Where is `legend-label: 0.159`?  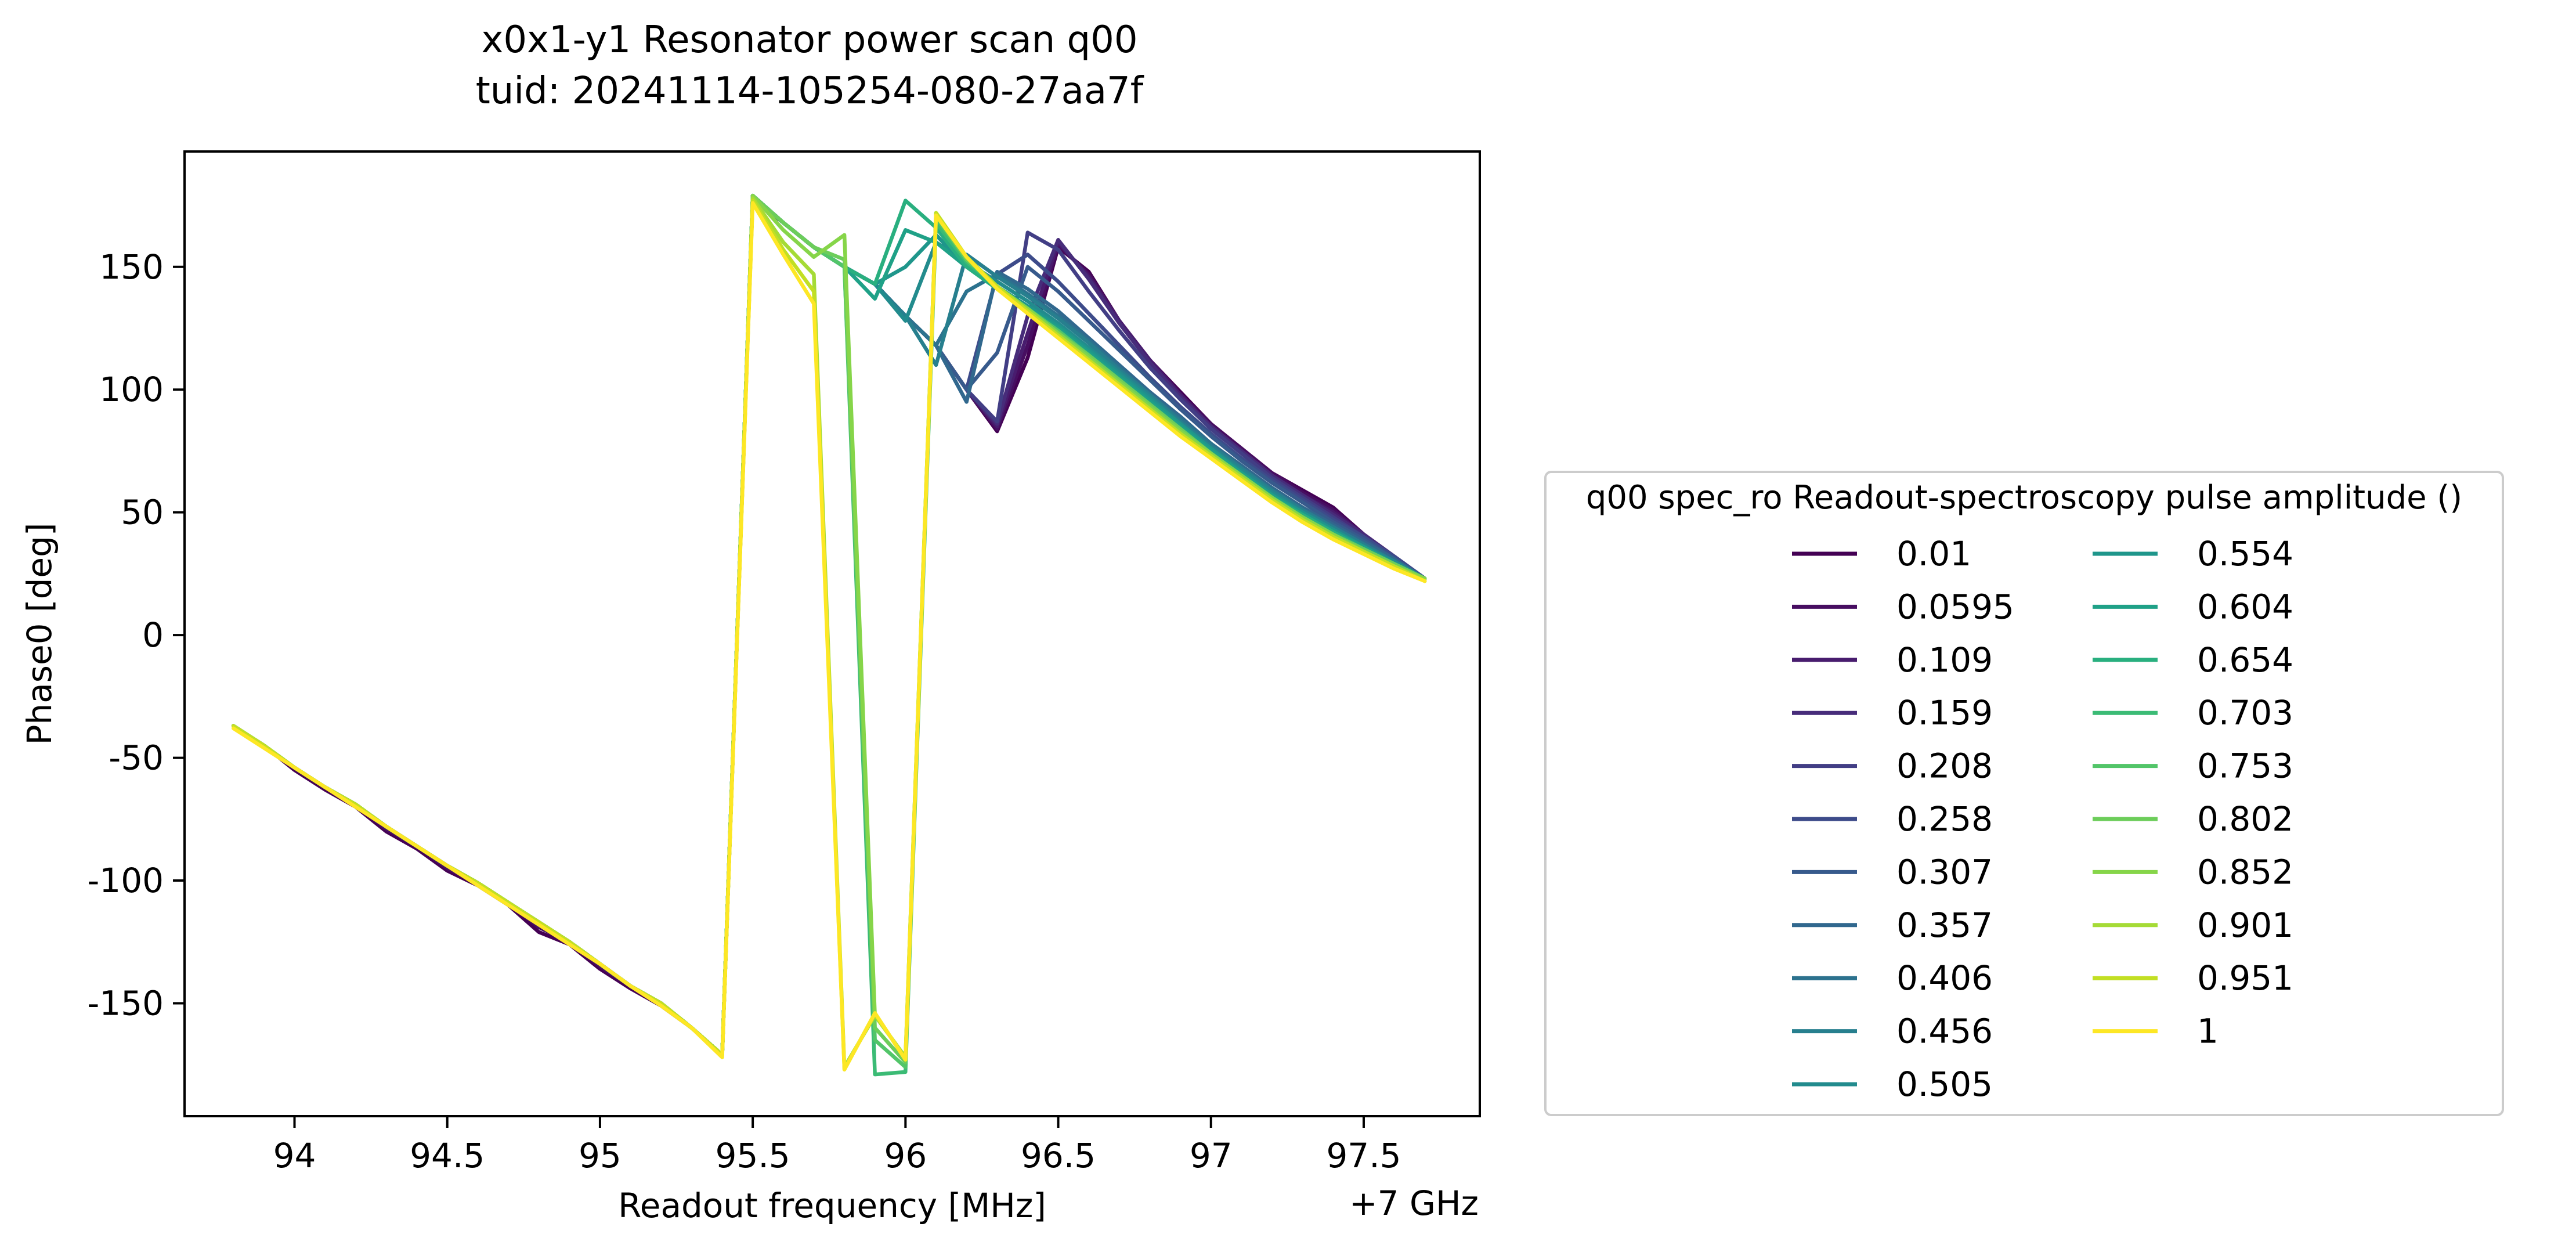
legend-label: 0.159 is located at coordinates (1944, 713).